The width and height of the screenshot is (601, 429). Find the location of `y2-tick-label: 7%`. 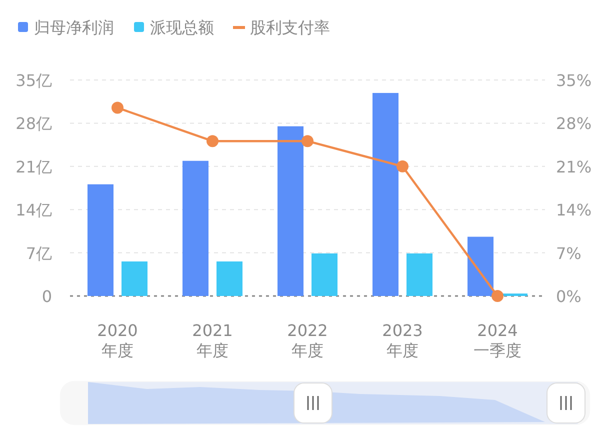

y2-tick-label: 7% is located at coordinates (569, 253).